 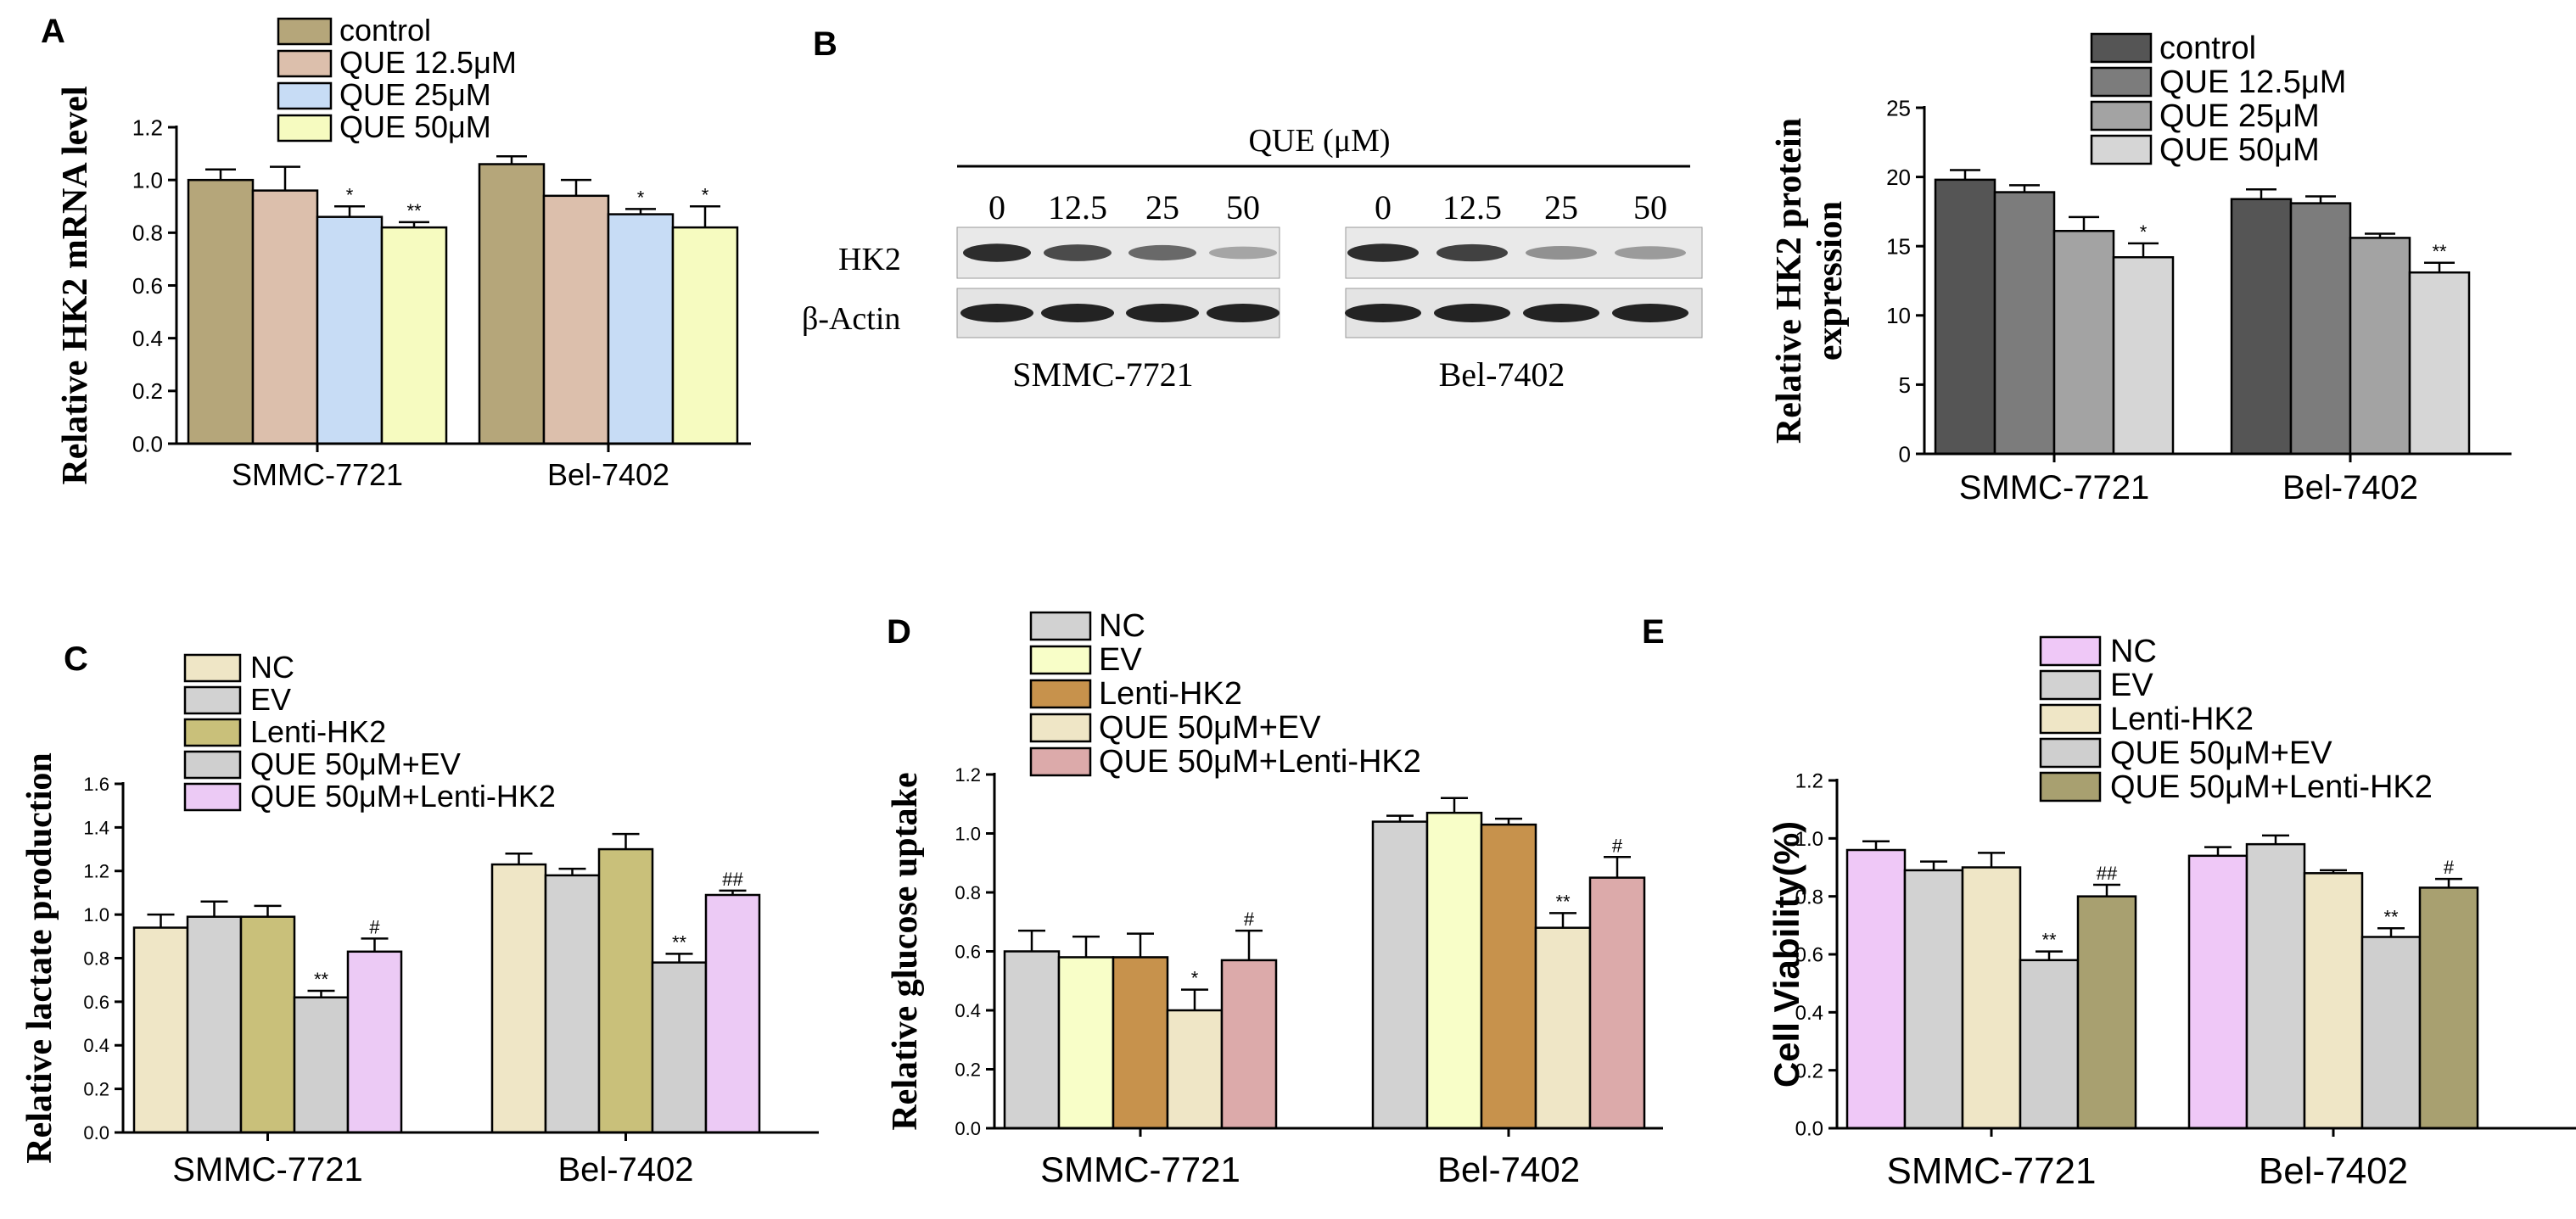 I want to click on y-tick-label-e-0-0: 0.0, so click(x=1809, y=1129).